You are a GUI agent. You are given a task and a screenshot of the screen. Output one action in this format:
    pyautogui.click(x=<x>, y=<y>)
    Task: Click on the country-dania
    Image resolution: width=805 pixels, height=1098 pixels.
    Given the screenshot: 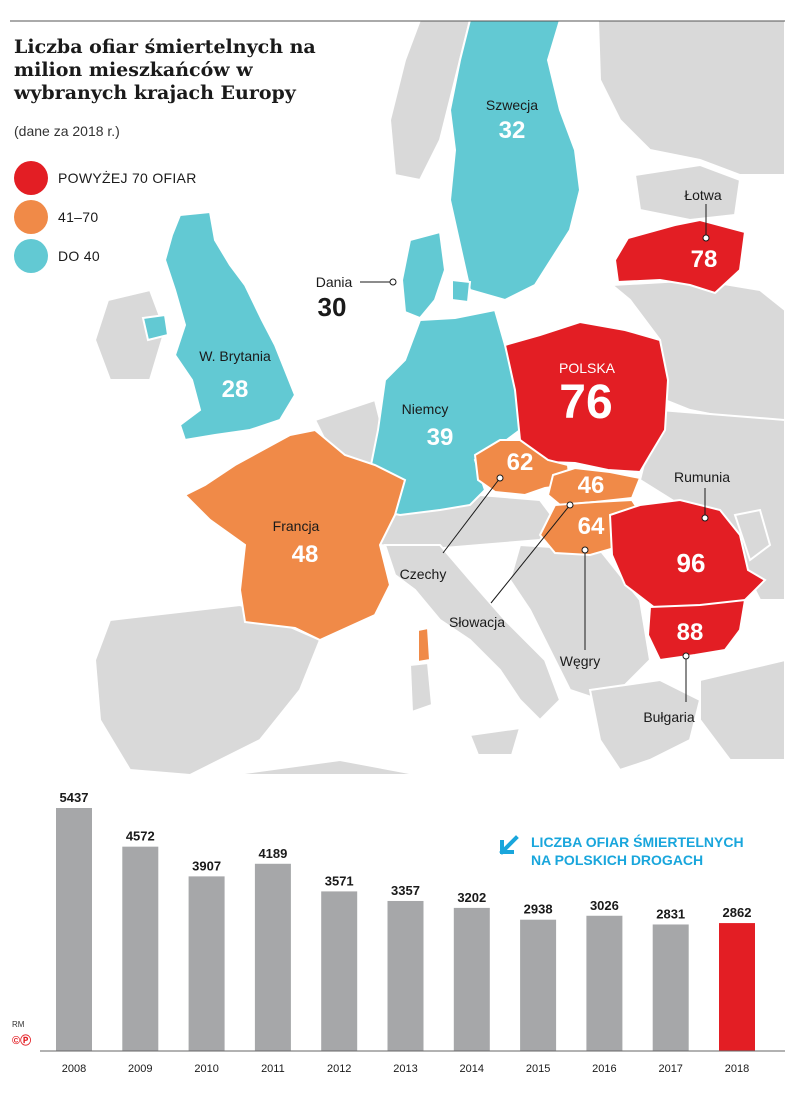 What is the action you would take?
    pyautogui.click(x=423, y=275)
    